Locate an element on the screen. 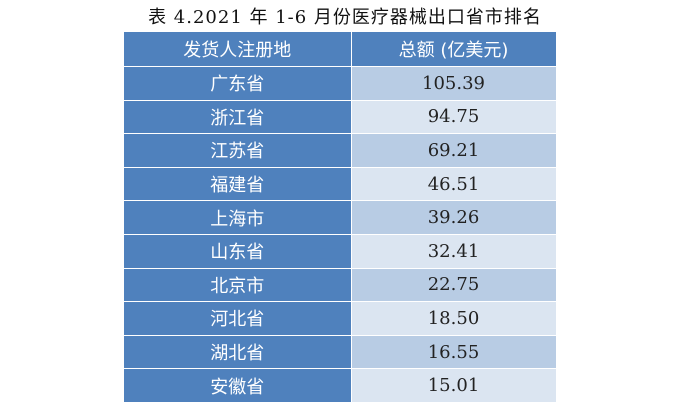 The width and height of the screenshot is (690, 405). value-cell: 15.01 is located at coordinates (454, 385).